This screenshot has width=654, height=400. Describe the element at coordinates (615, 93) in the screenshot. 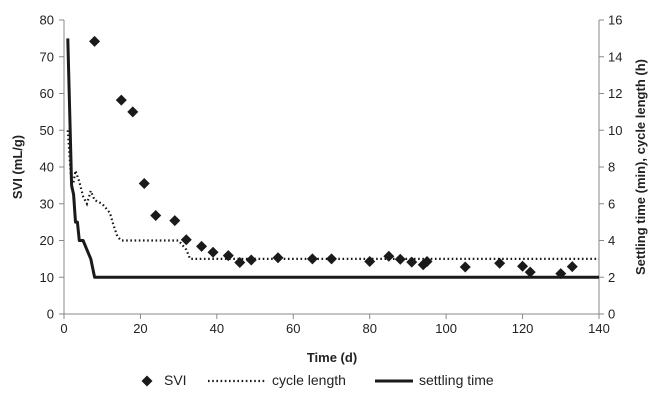

I see `y2-tick-label: 12` at that location.